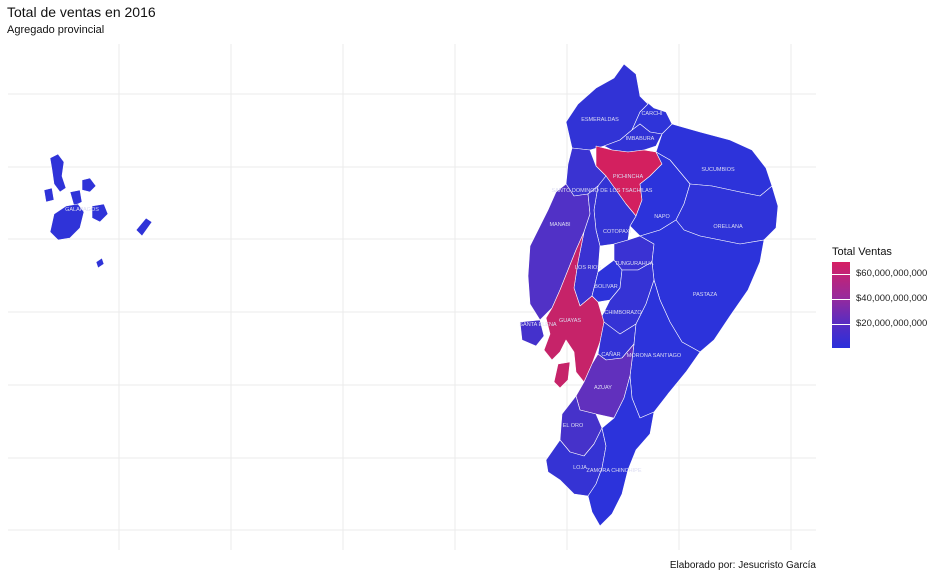 Image resolution: width=936 pixels, height=576 pixels. Describe the element at coordinates (560, 225) in the screenshot. I see `province-label: MANABI` at that location.